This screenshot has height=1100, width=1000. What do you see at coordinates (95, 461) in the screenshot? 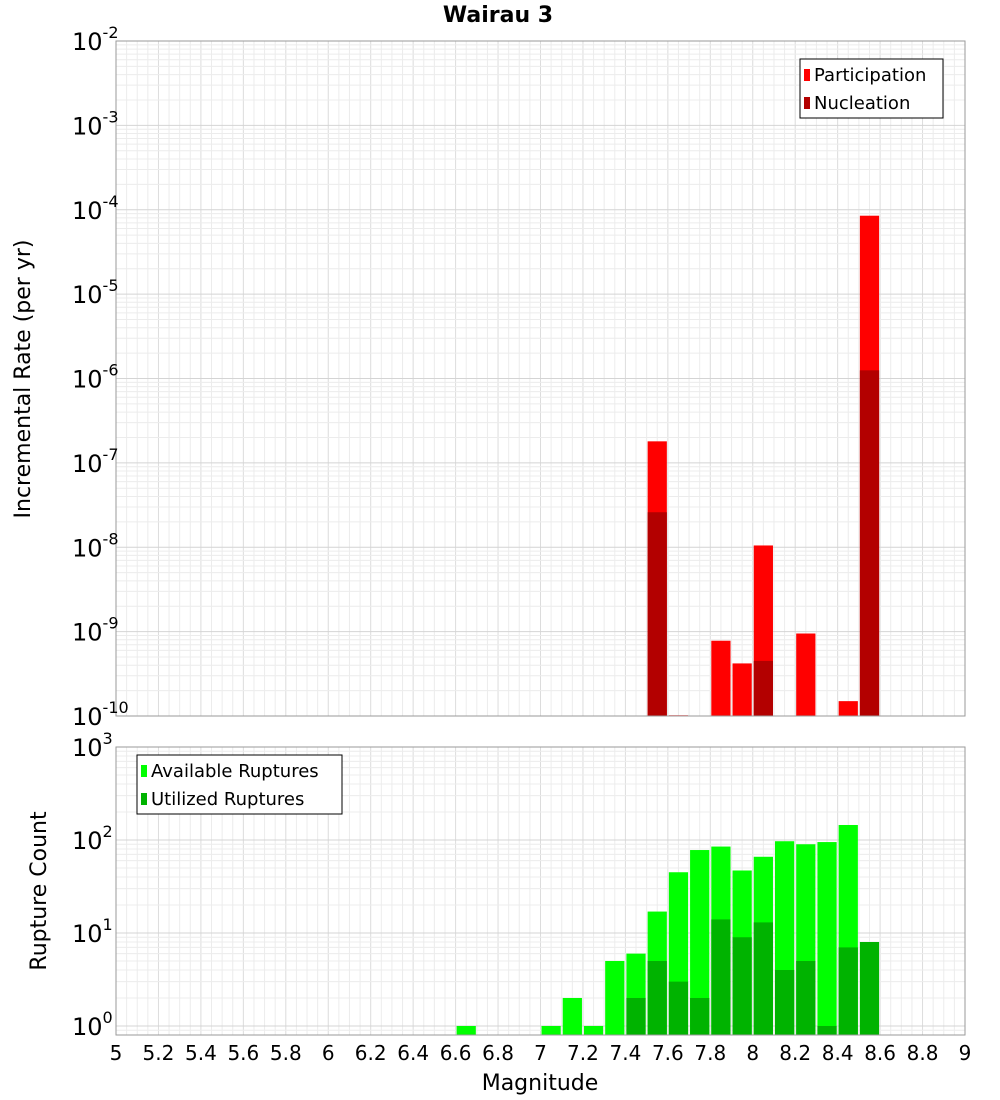
I see `y-tick-label: 10⁻⁷` at bounding box center [95, 461].